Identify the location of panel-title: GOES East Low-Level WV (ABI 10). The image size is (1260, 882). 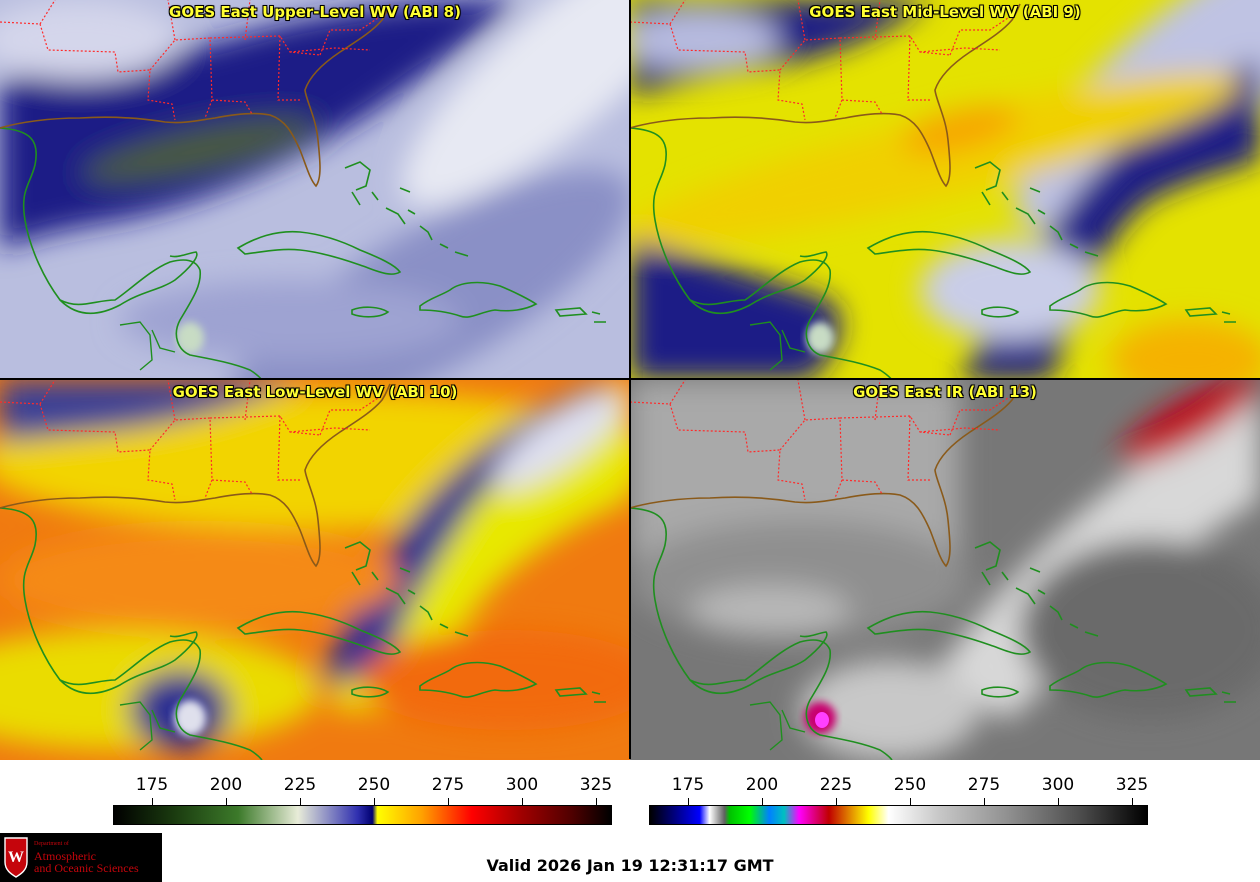
(315, 392).